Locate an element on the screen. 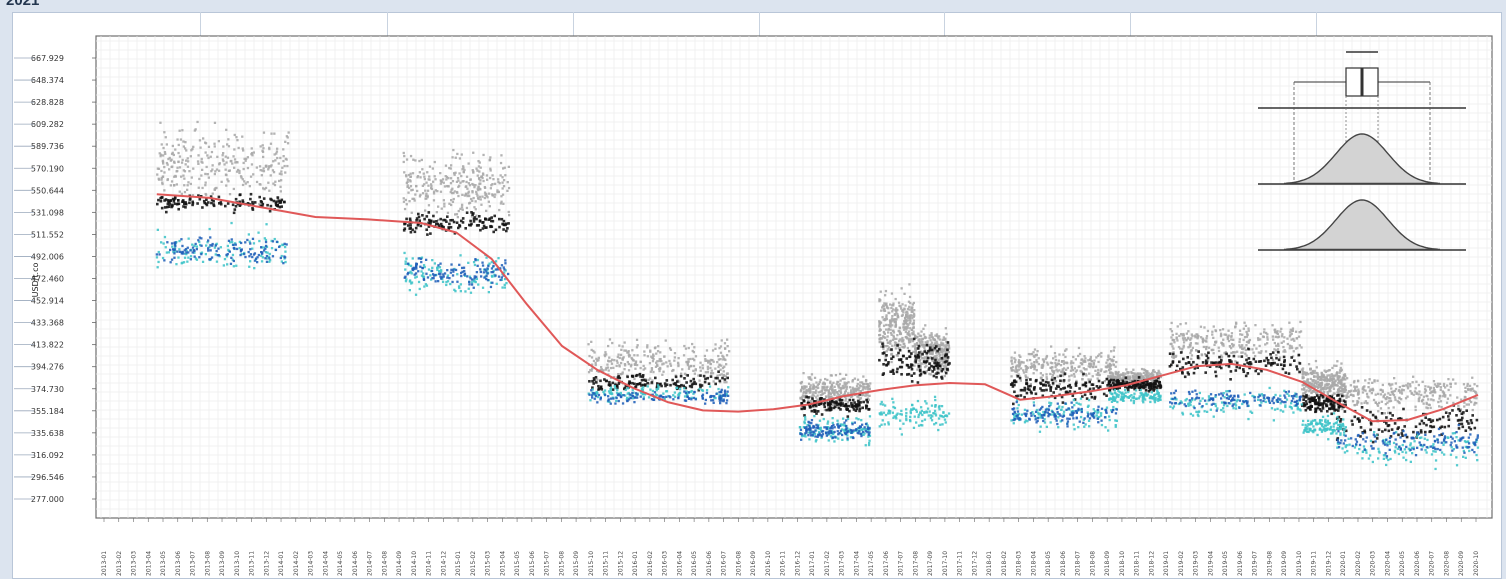 The width and height of the screenshot is (1506, 579). x-tick-label: 2019-08 is located at coordinates (1269, 563).